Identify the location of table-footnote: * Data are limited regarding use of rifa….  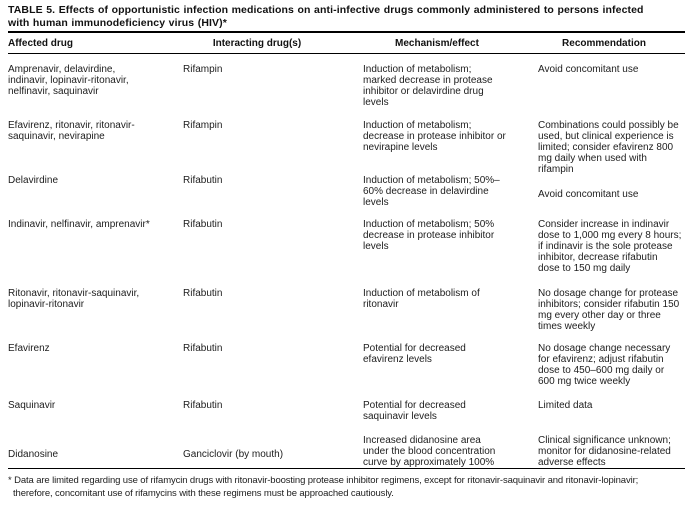
(323, 486).